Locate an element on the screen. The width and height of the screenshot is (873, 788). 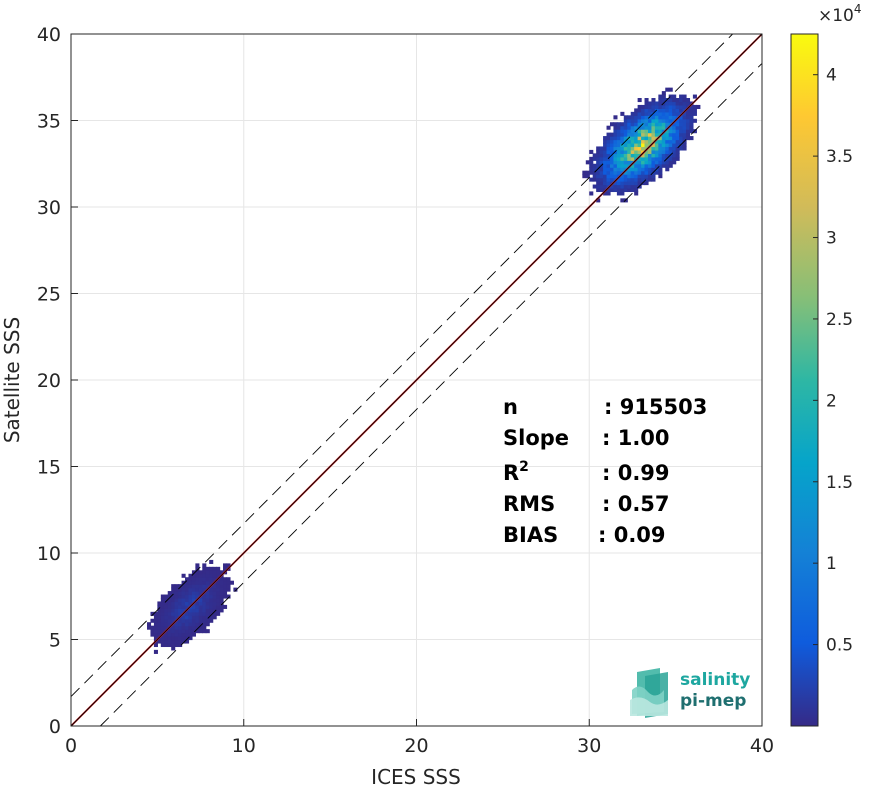
logo-text-pimep: pi-mep is located at coordinates (713, 701).